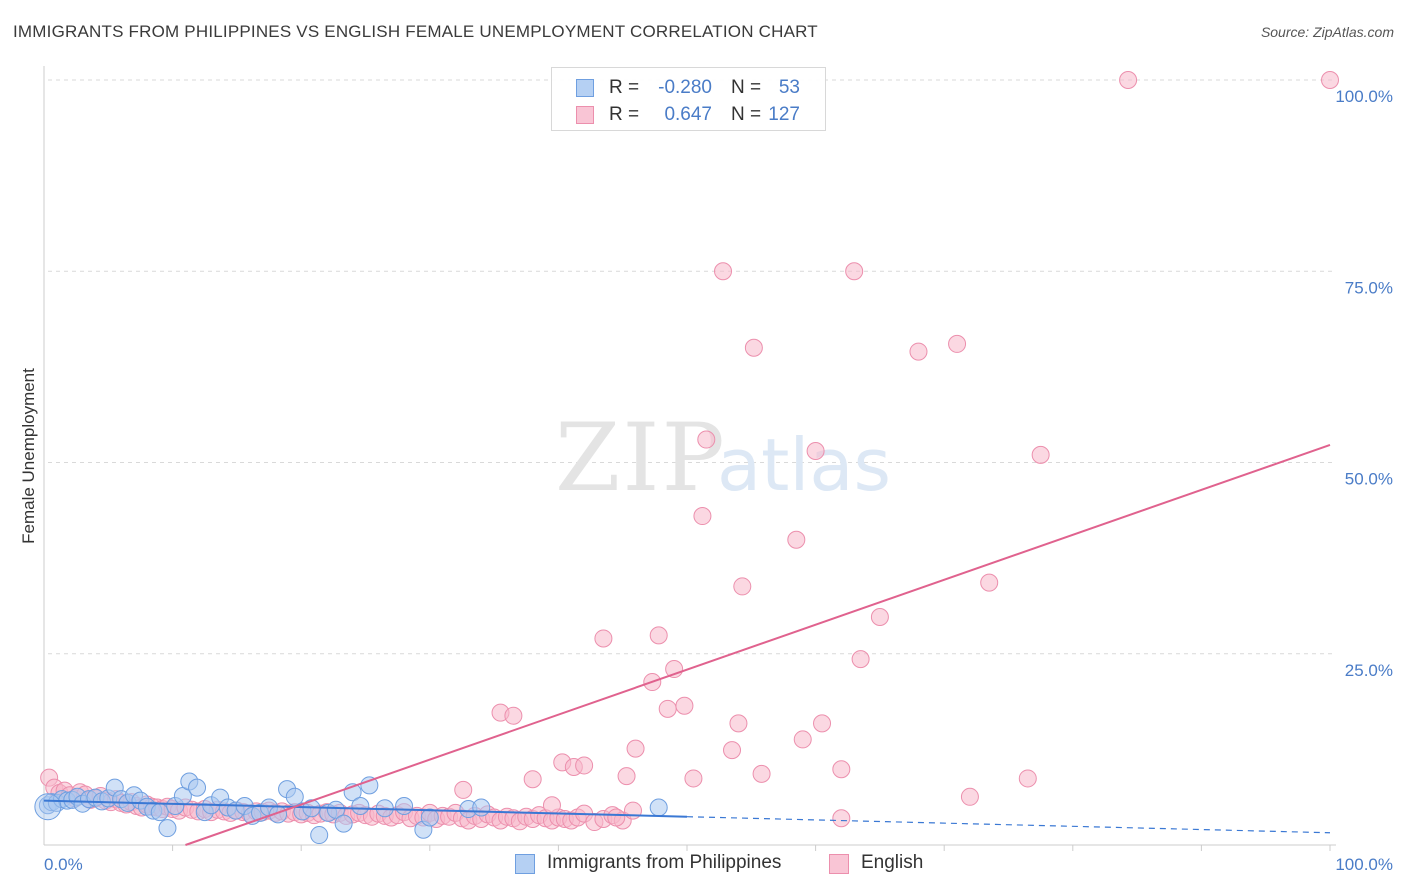 This screenshot has height=892, width=1406. Describe the element at coordinates (1364, 96) in the screenshot. I see `y-tick-label: 100.0%` at that location.